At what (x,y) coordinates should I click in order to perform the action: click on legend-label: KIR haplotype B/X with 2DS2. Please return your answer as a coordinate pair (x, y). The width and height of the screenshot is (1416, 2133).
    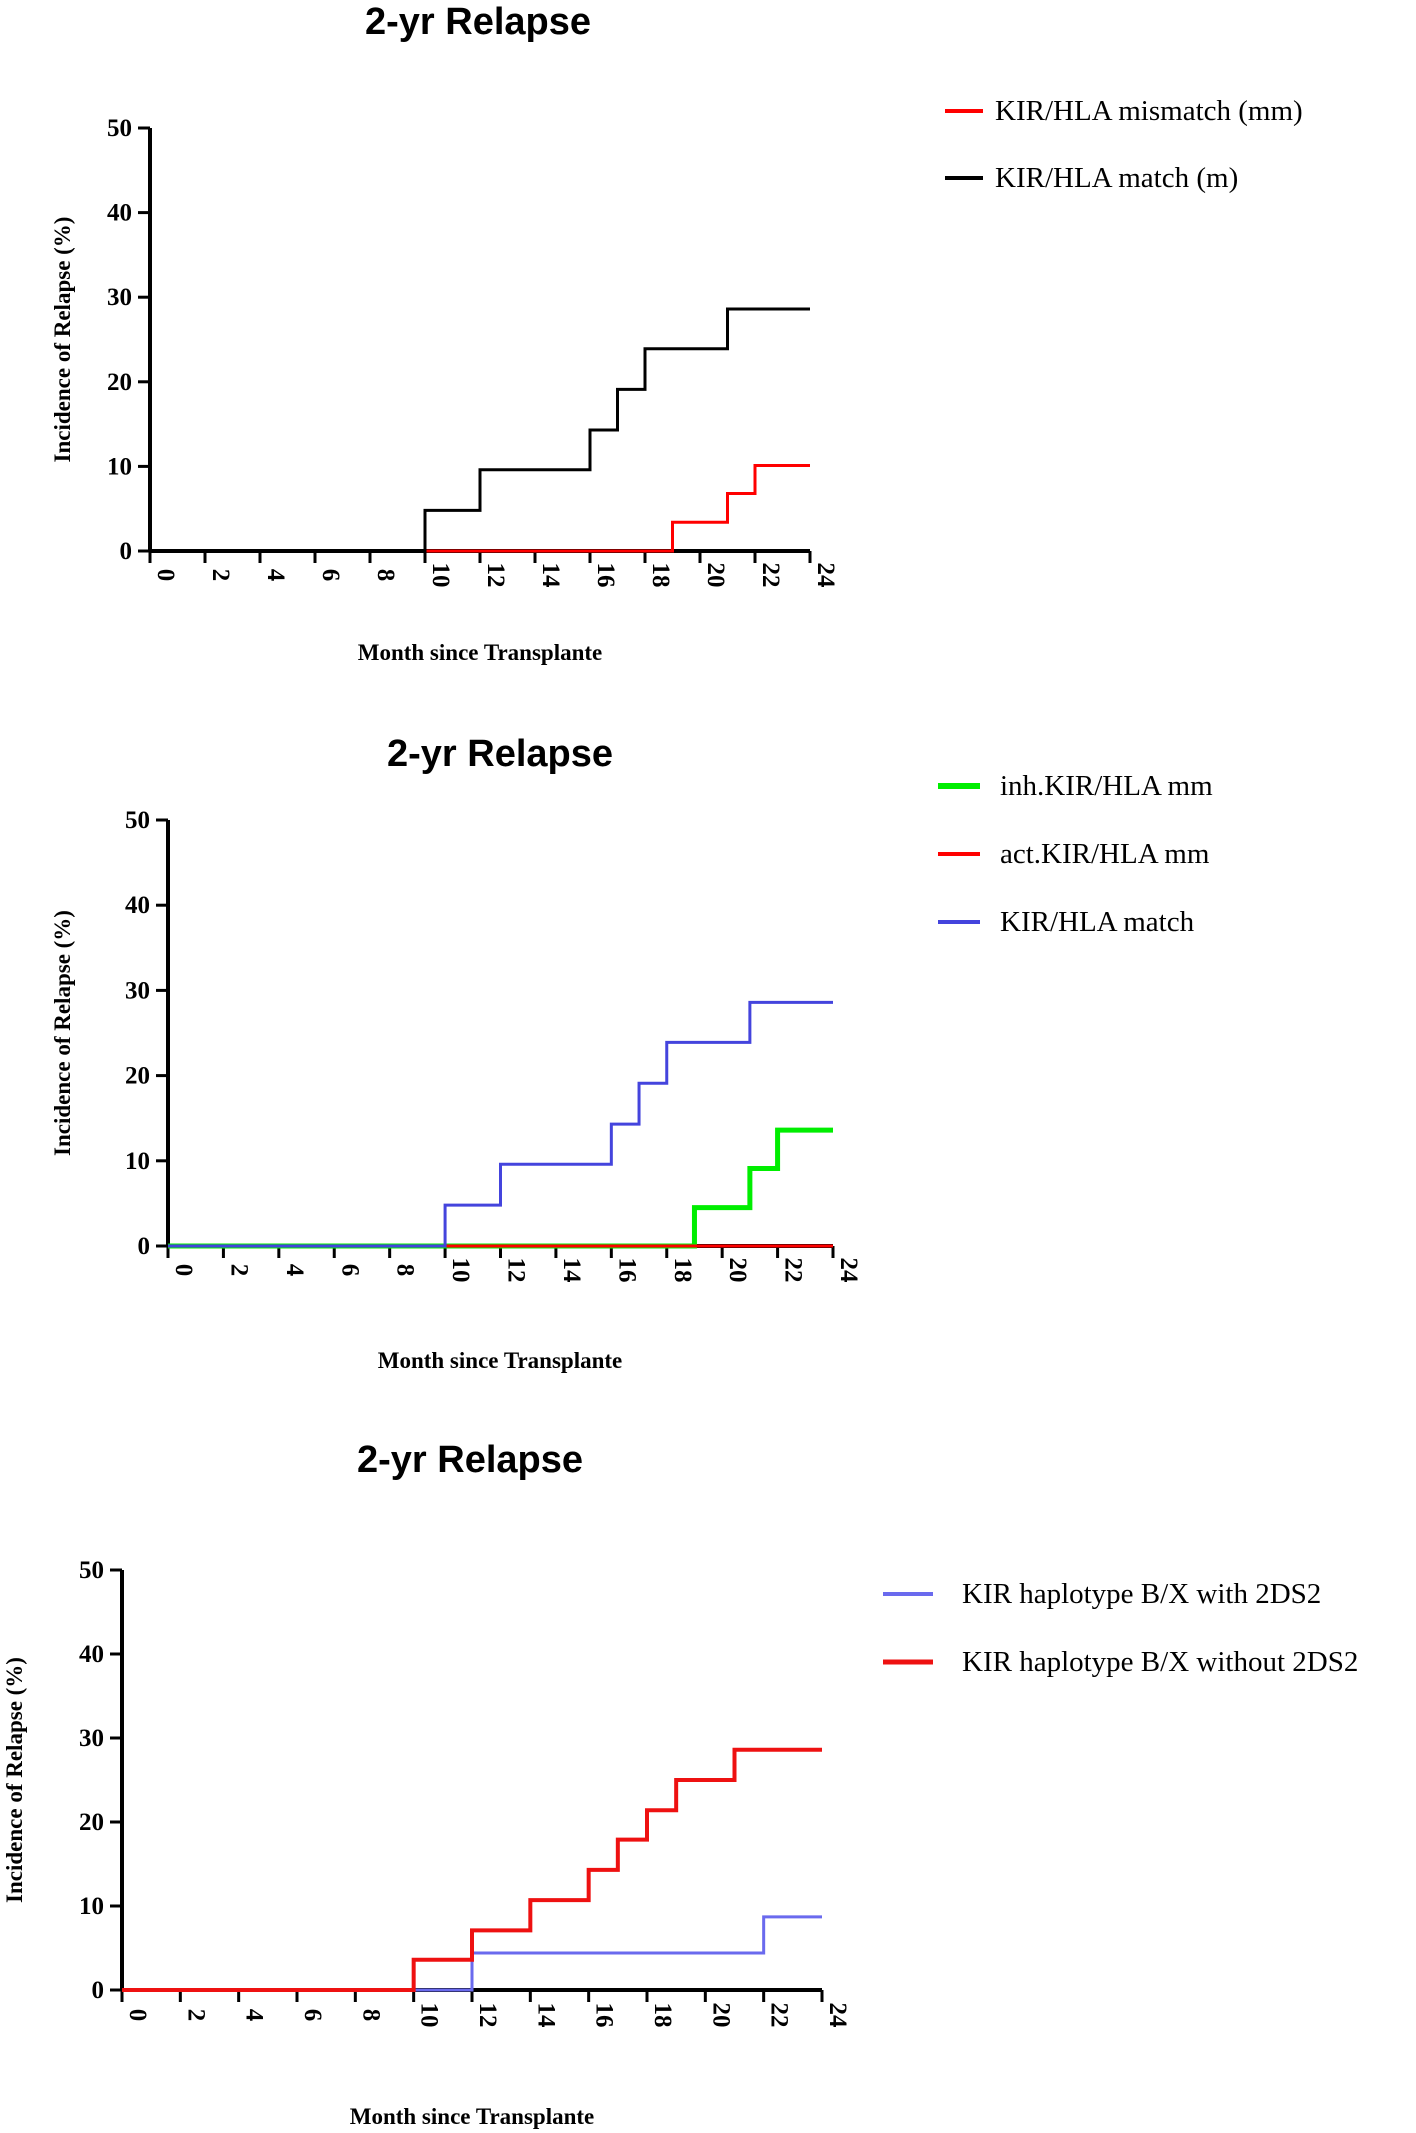
    Looking at the image, I should click on (1141, 1594).